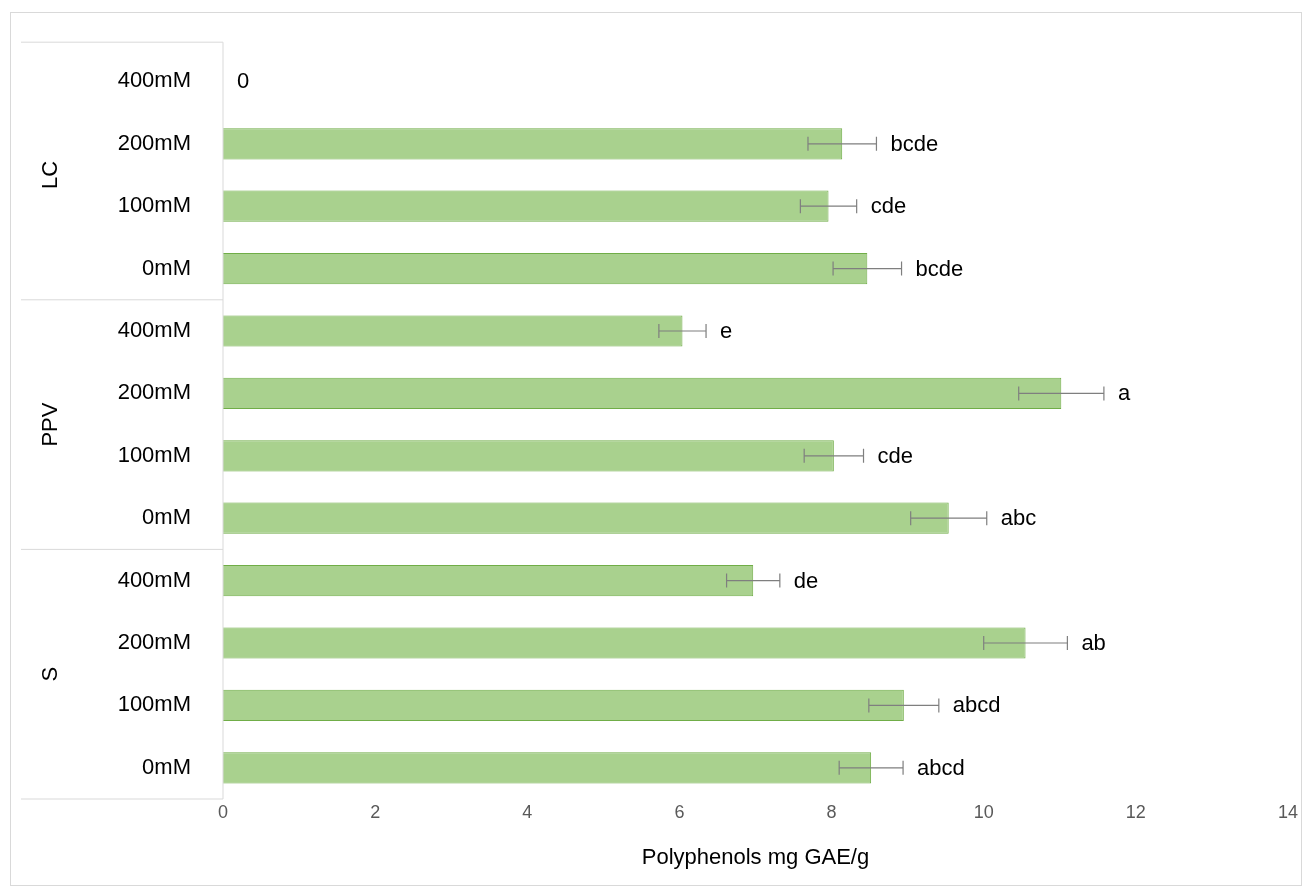 The image size is (1309, 891). What do you see at coordinates (831, 811) in the screenshot?
I see `x-tick-label: 8` at bounding box center [831, 811].